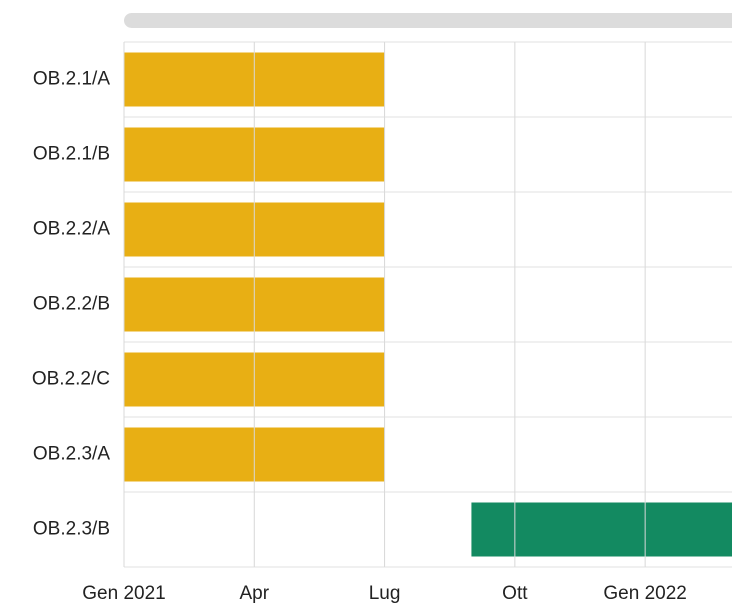 Image resolution: width=732 pixels, height=610 pixels. I want to click on y-tick-label: OB.2.1/B, so click(71, 154).